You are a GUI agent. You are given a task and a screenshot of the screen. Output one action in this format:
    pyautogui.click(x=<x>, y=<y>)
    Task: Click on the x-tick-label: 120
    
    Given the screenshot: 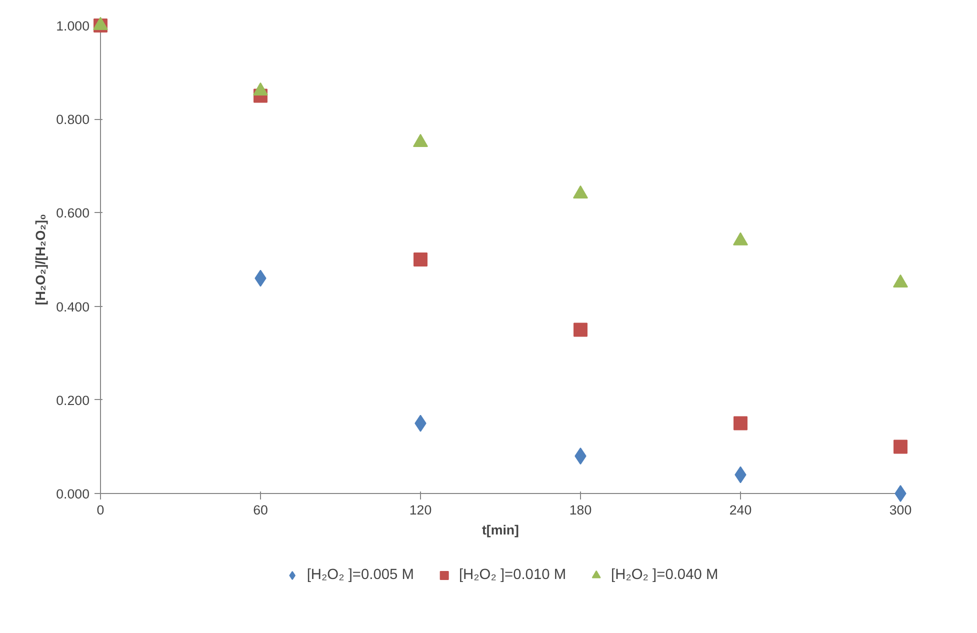 What is the action you would take?
    pyautogui.click(x=420, y=510)
    